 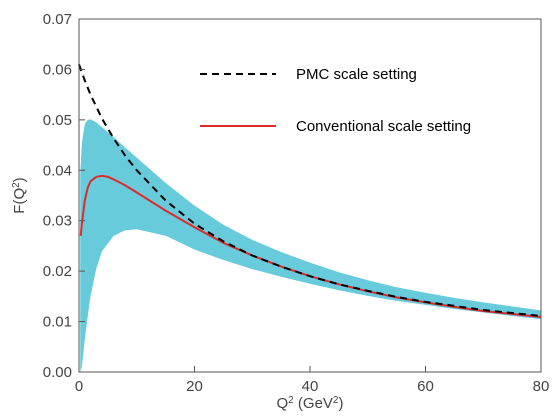 I want to click on x-axis-title-text: Q2 (GeV2), so click(x=310, y=404).